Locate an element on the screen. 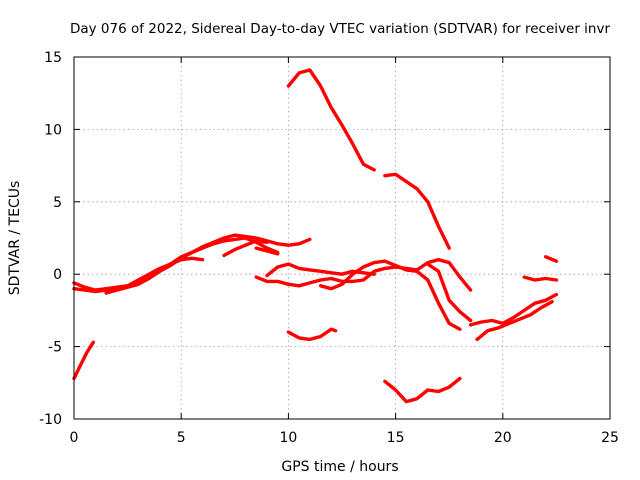 The height and width of the screenshot is (480, 640). y-tick-label: -10 is located at coordinates (50, 420).